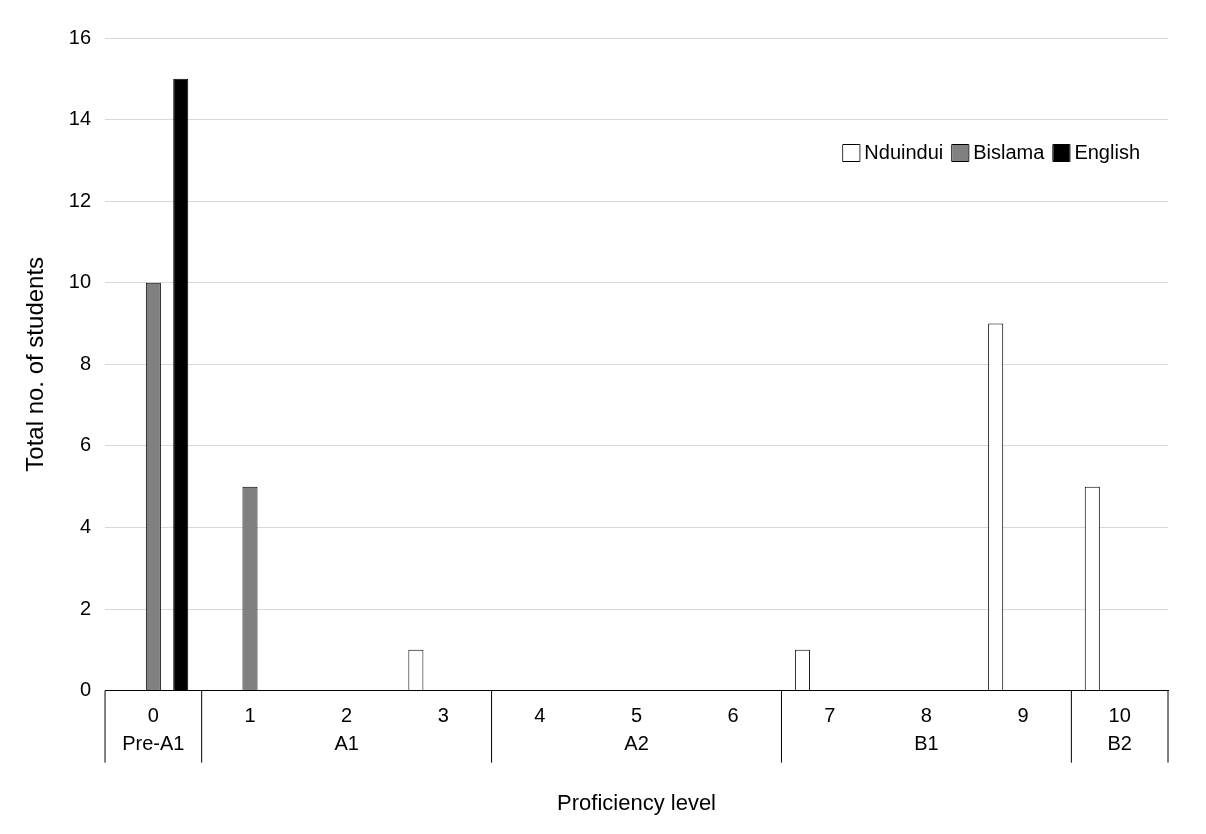 The height and width of the screenshot is (834, 1206). What do you see at coordinates (80, 36) in the screenshot?
I see `y-tick-label: 16` at bounding box center [80, 36].